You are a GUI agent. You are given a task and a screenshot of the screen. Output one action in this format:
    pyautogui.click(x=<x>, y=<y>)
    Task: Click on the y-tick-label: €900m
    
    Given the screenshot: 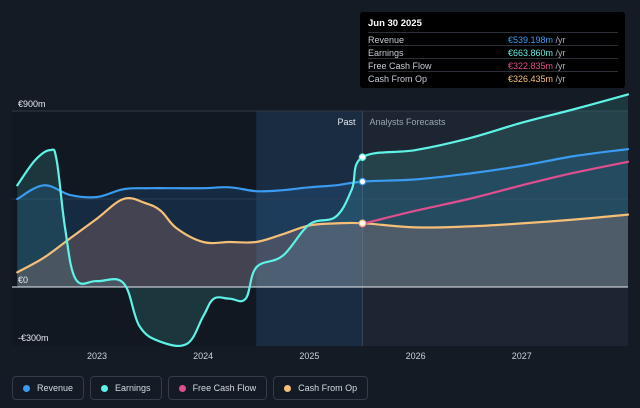 What is the action you would take?
    pyautogui.click(x=32, y=104)
    